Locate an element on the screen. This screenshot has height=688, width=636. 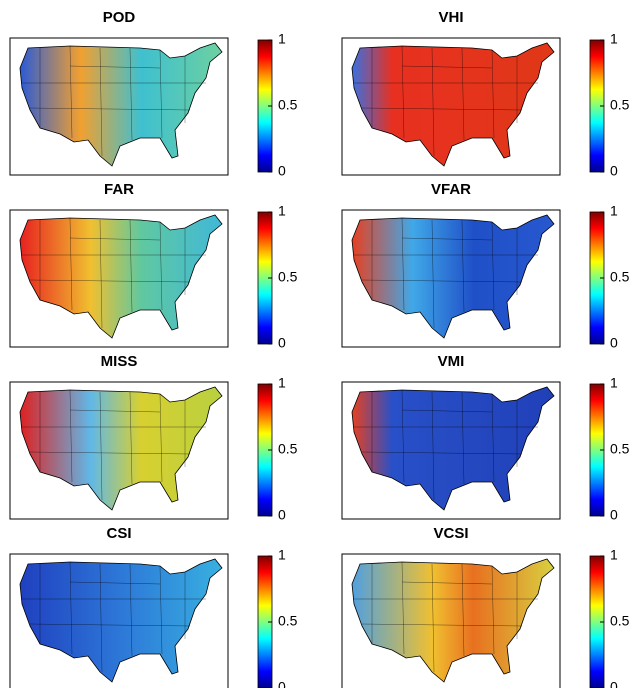
panel-title: CSI is located at coordinates (118, 533).